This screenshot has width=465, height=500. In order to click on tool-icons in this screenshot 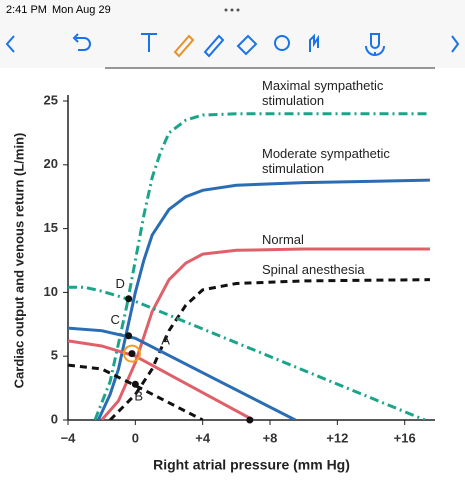, I will do `click(232, 45)`.